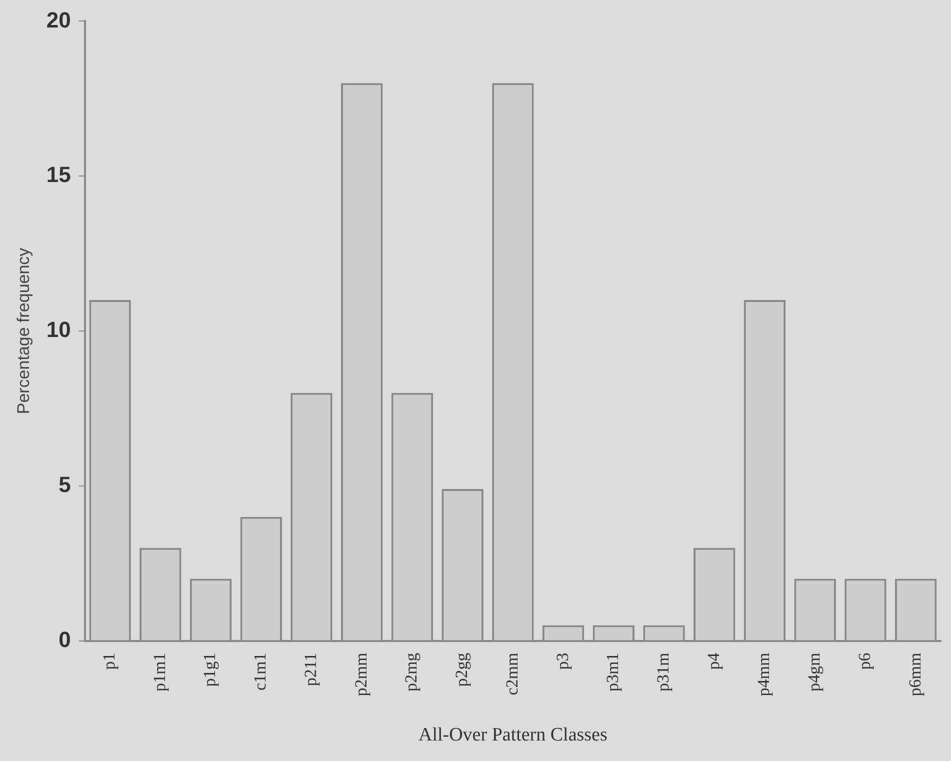 Image resolution: width=951 pixels, height=761 pixels. What do you see at coordinates (814, 672) in the screenshot?
I see `x-tick-label: p4gm` at bounding box center [814, 672].